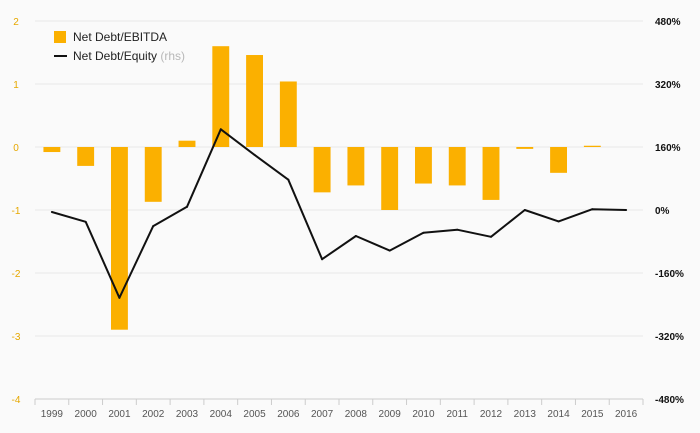  I want to click on bar-2000, so click(86, 156).